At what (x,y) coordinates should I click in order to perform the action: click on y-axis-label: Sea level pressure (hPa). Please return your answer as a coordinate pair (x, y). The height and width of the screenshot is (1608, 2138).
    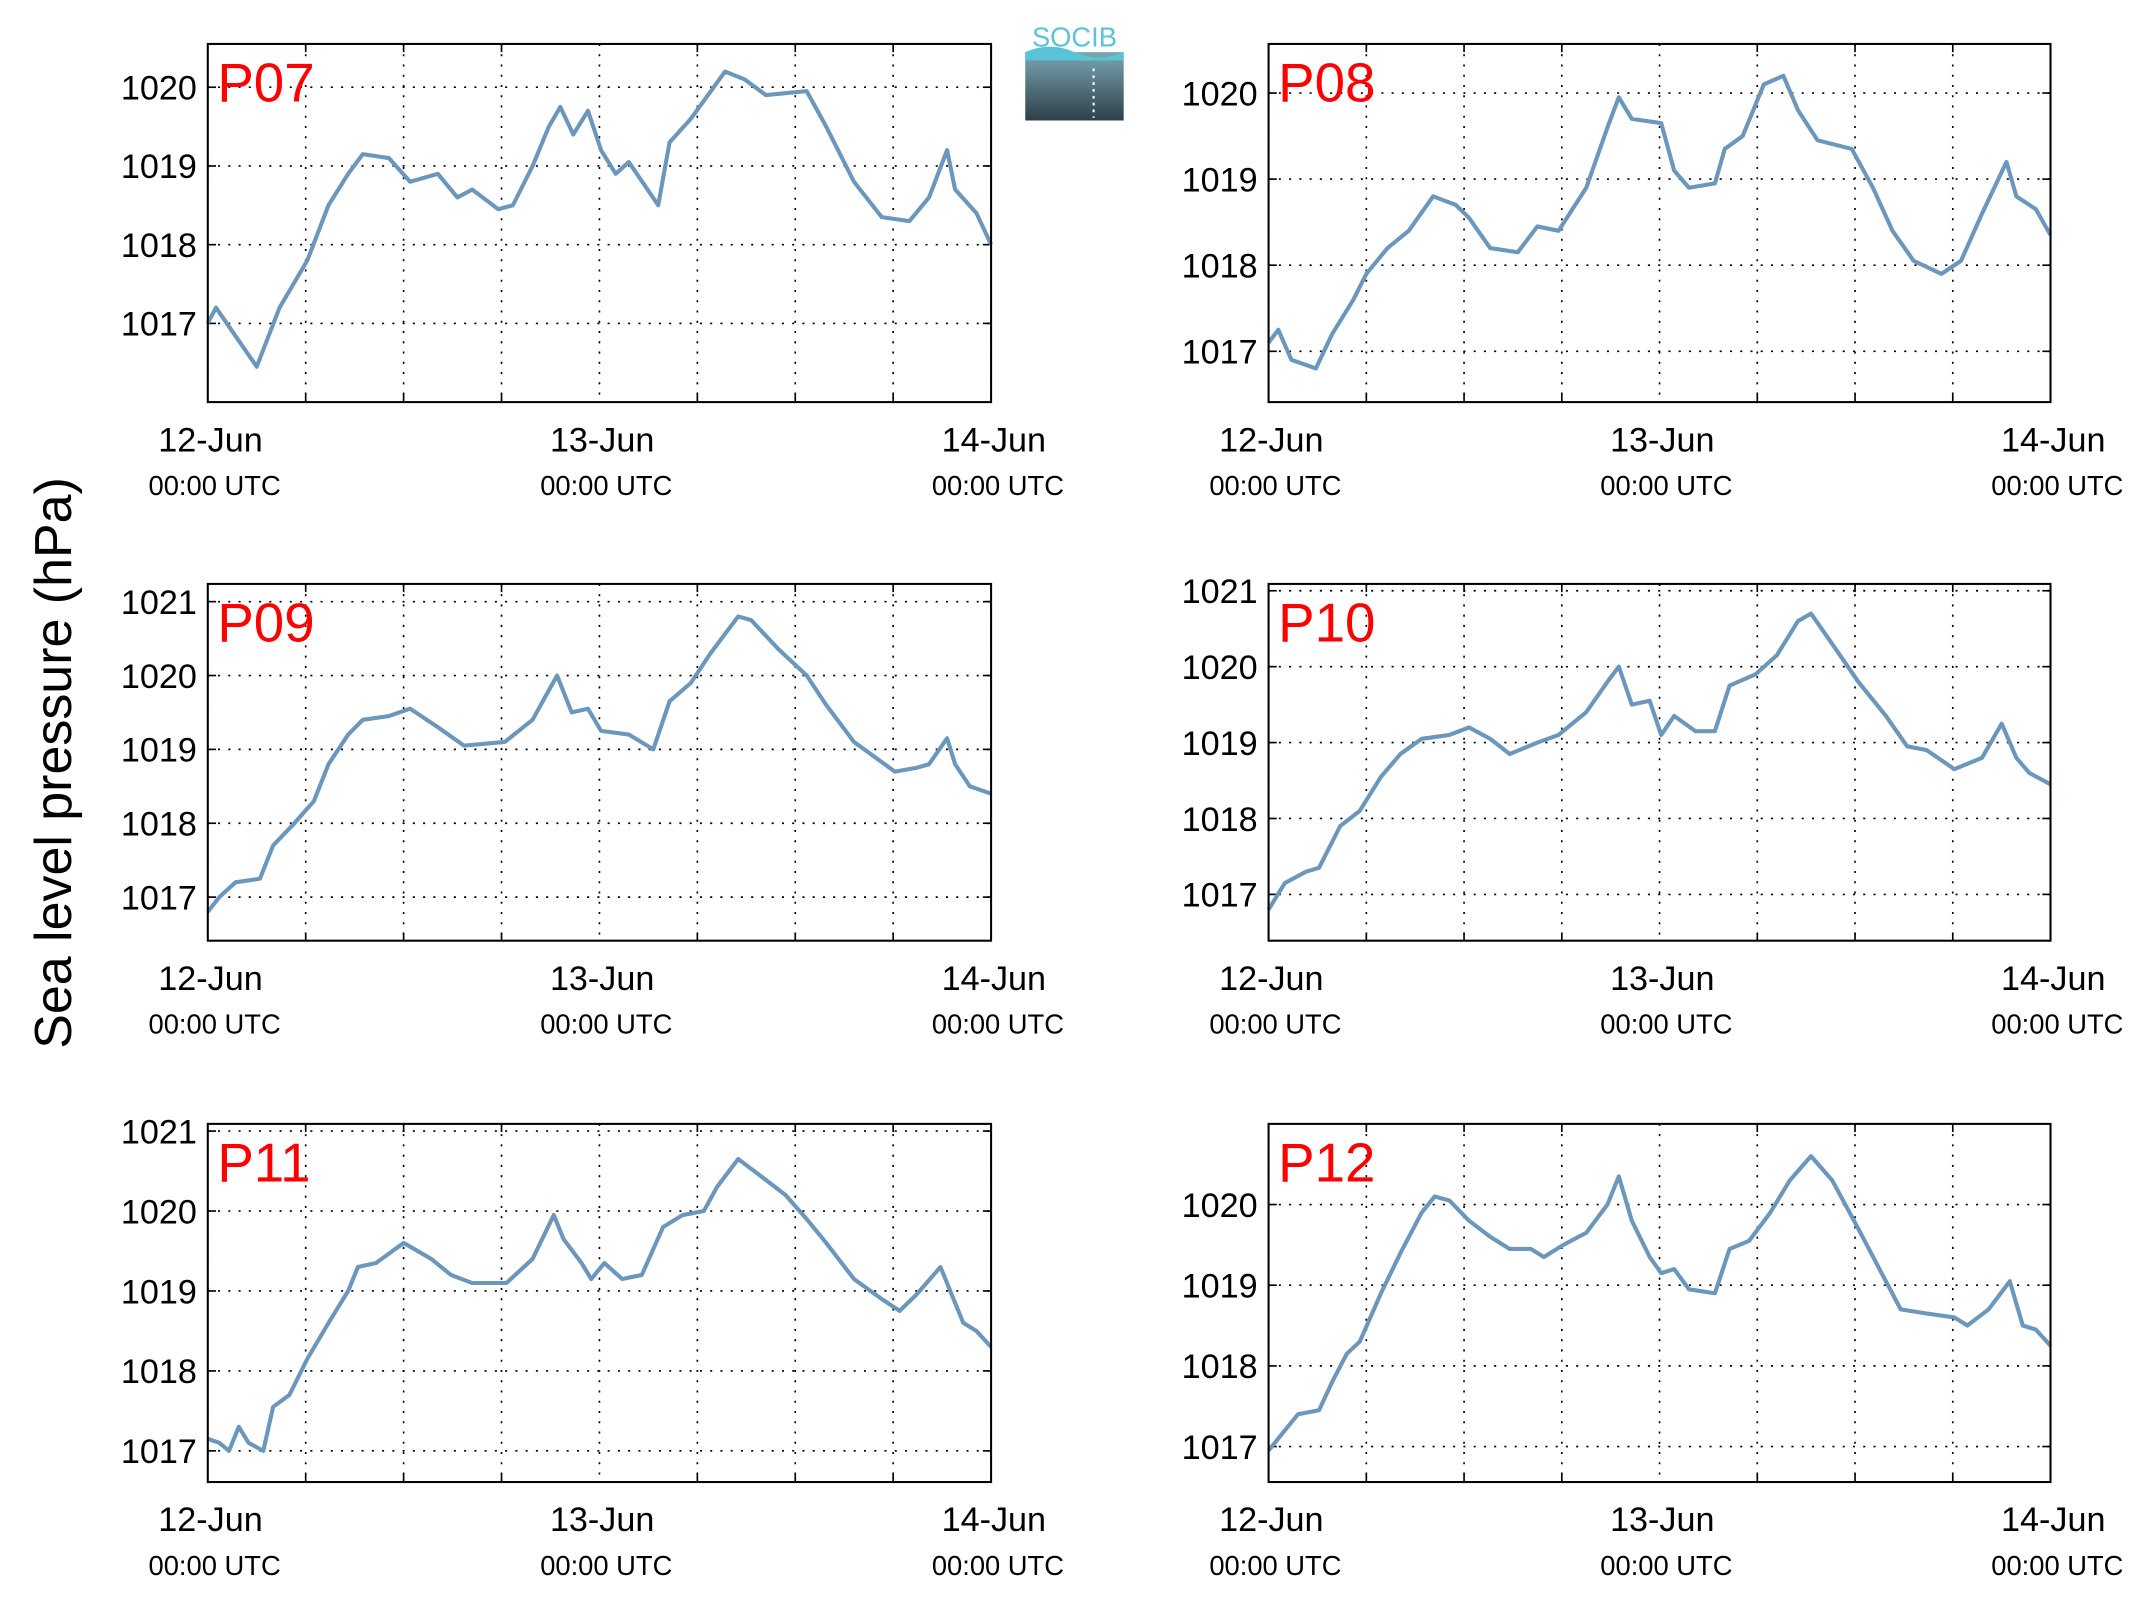
    Looking at the image, I should click on (54, 763).